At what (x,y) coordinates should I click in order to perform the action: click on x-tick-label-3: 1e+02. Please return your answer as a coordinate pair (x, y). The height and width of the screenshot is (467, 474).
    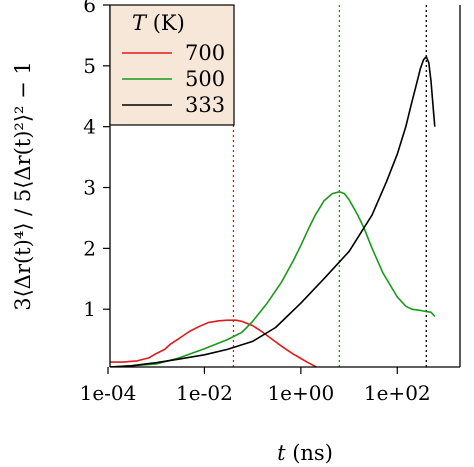
    Looking at the image, I should click on (397, 393).